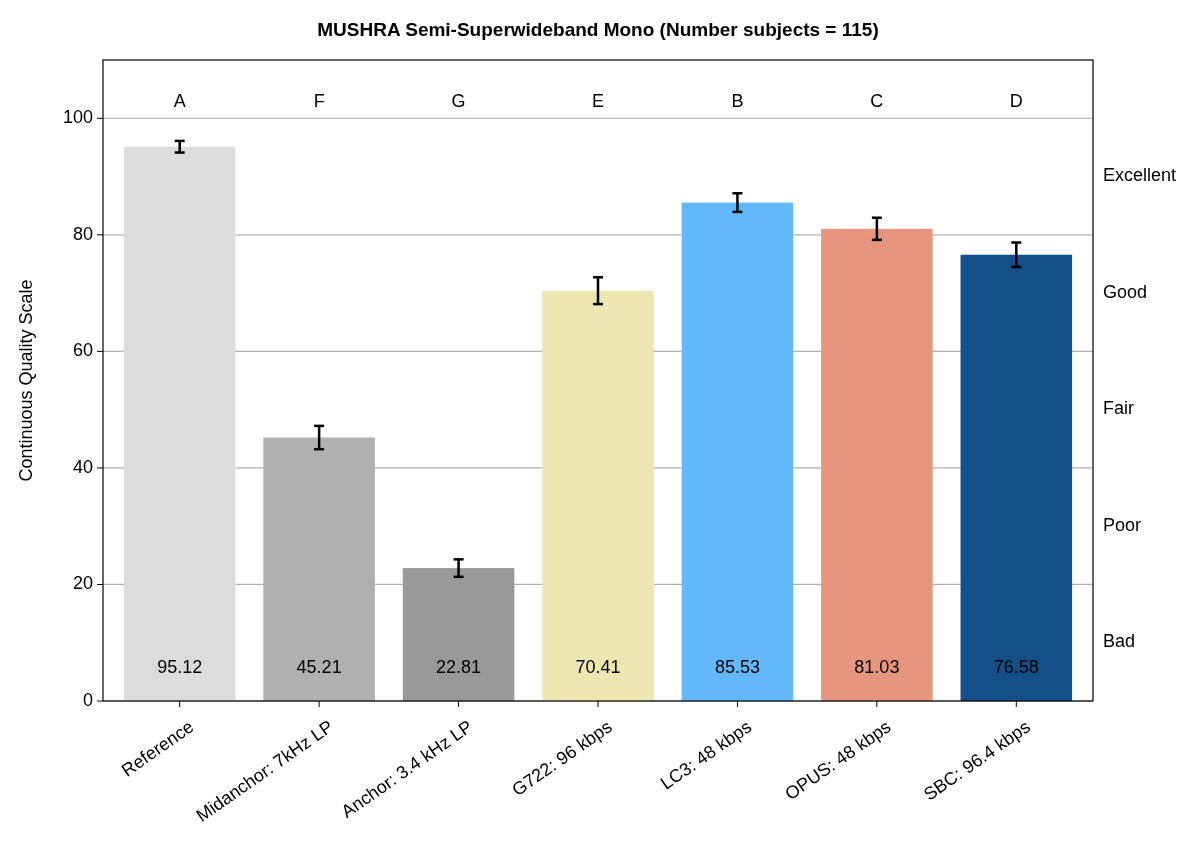  I want to click on data-label: 81.03, so click(877, 667).